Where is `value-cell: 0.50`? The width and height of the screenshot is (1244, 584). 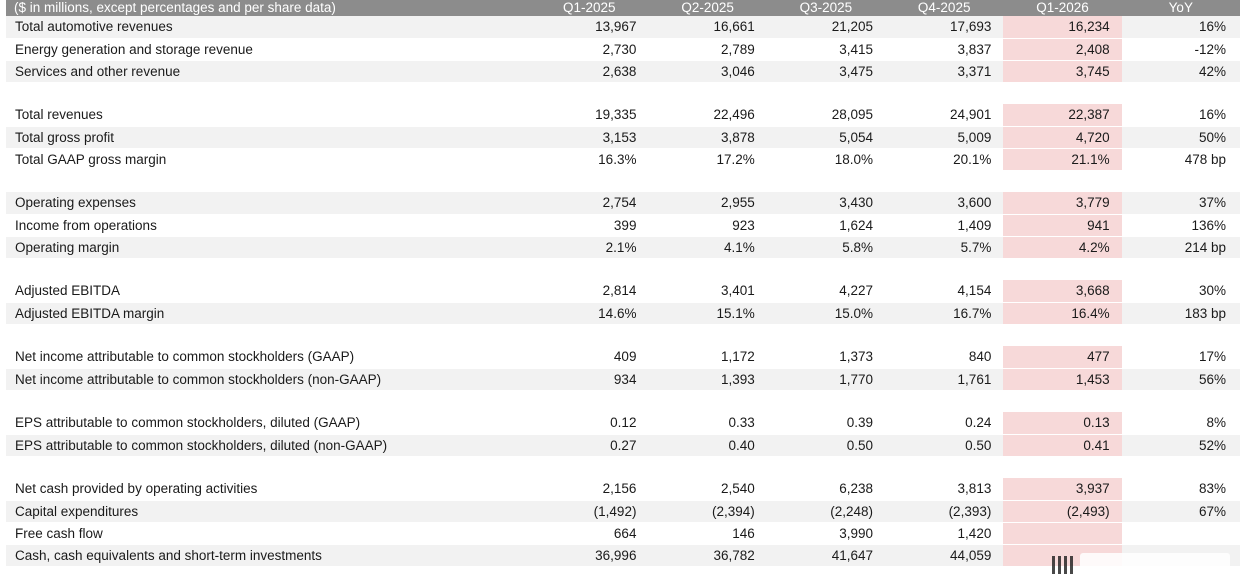
value-cell: 0.50 is located at coordinates (944, 445).